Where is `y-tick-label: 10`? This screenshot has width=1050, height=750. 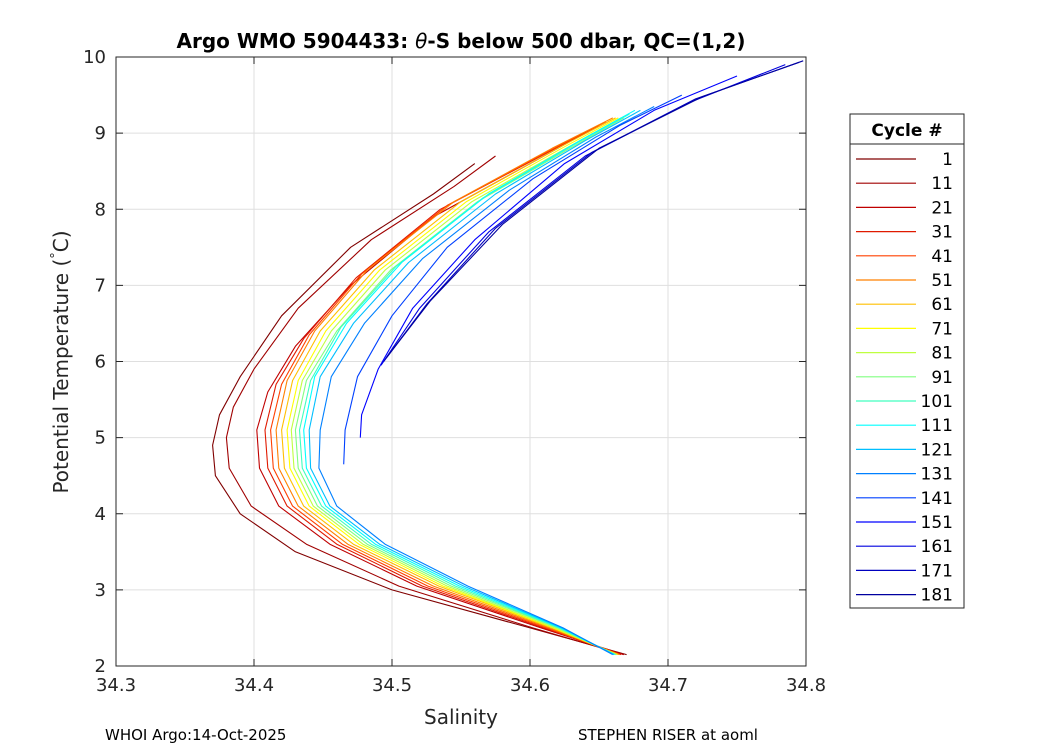
y-tick-label: 10 is located at coordinates (94, 57).